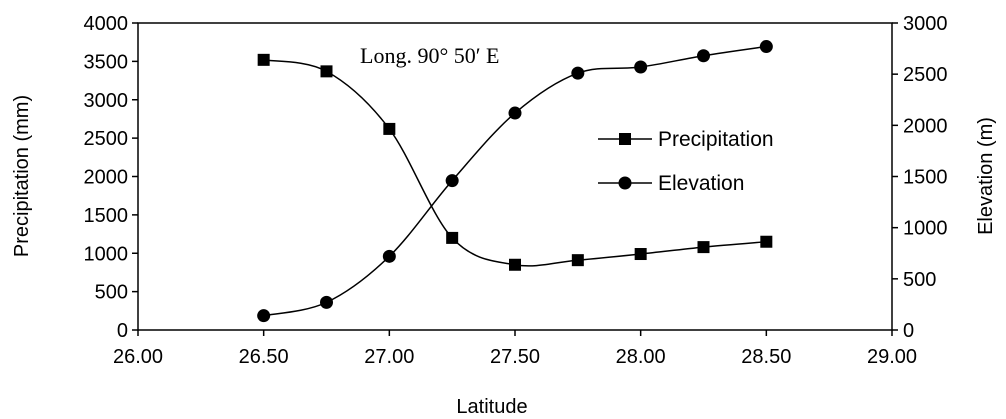 The height and width of the screenshot is (419, 1006). What do you see at coordinates (625, 139) in the screenshot?
I see `legend-precipitation-marker` at bounding box center [625, 139].